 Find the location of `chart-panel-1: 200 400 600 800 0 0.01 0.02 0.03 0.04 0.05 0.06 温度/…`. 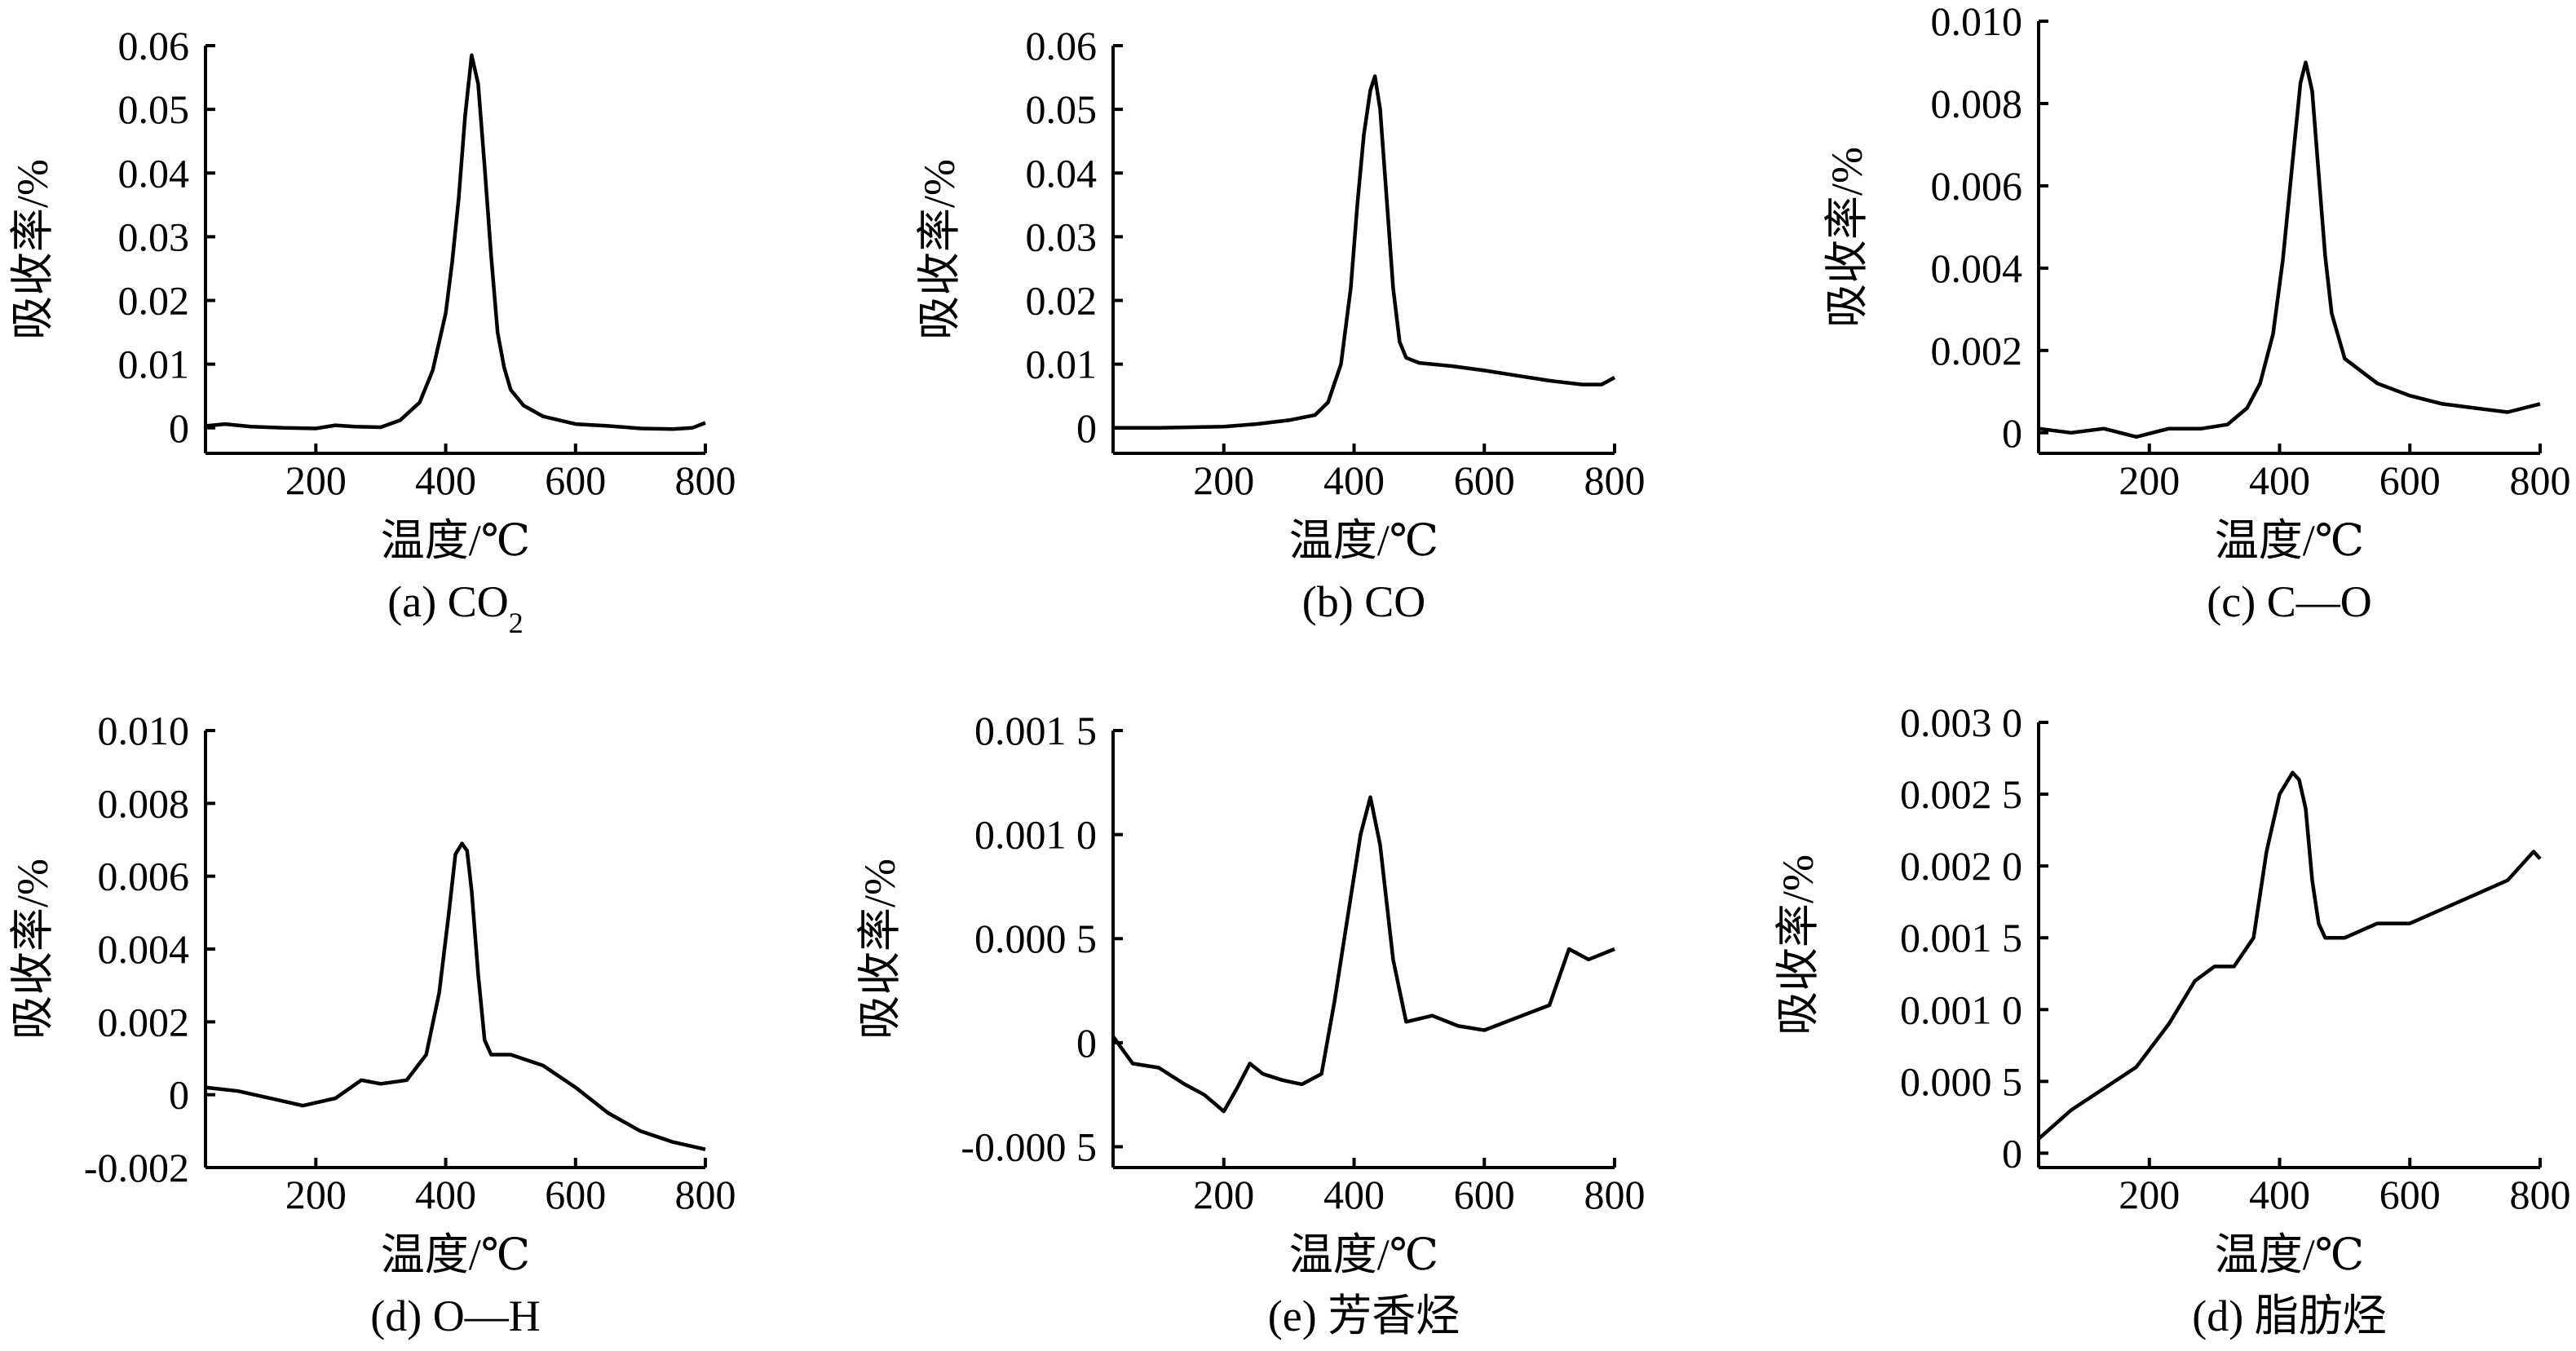

chart-panel-1: 200 400 600 800 0 0.01 0.02 0.03 0.04 0.05 0.06 温度/… is located at coordinates (372, 331).